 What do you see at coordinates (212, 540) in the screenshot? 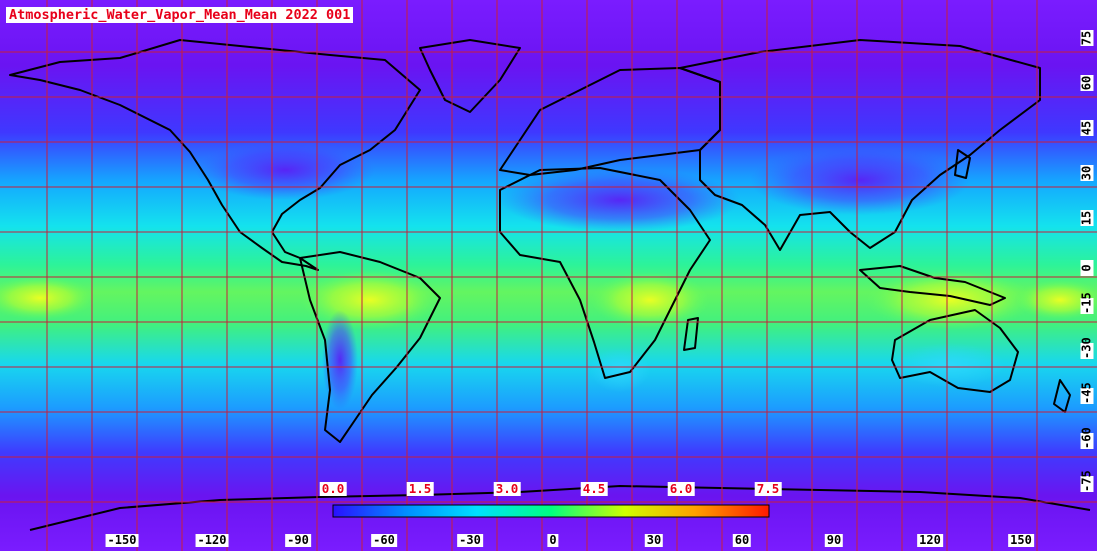
I see `longitude-label: -120` at bounding box center [212, 540].